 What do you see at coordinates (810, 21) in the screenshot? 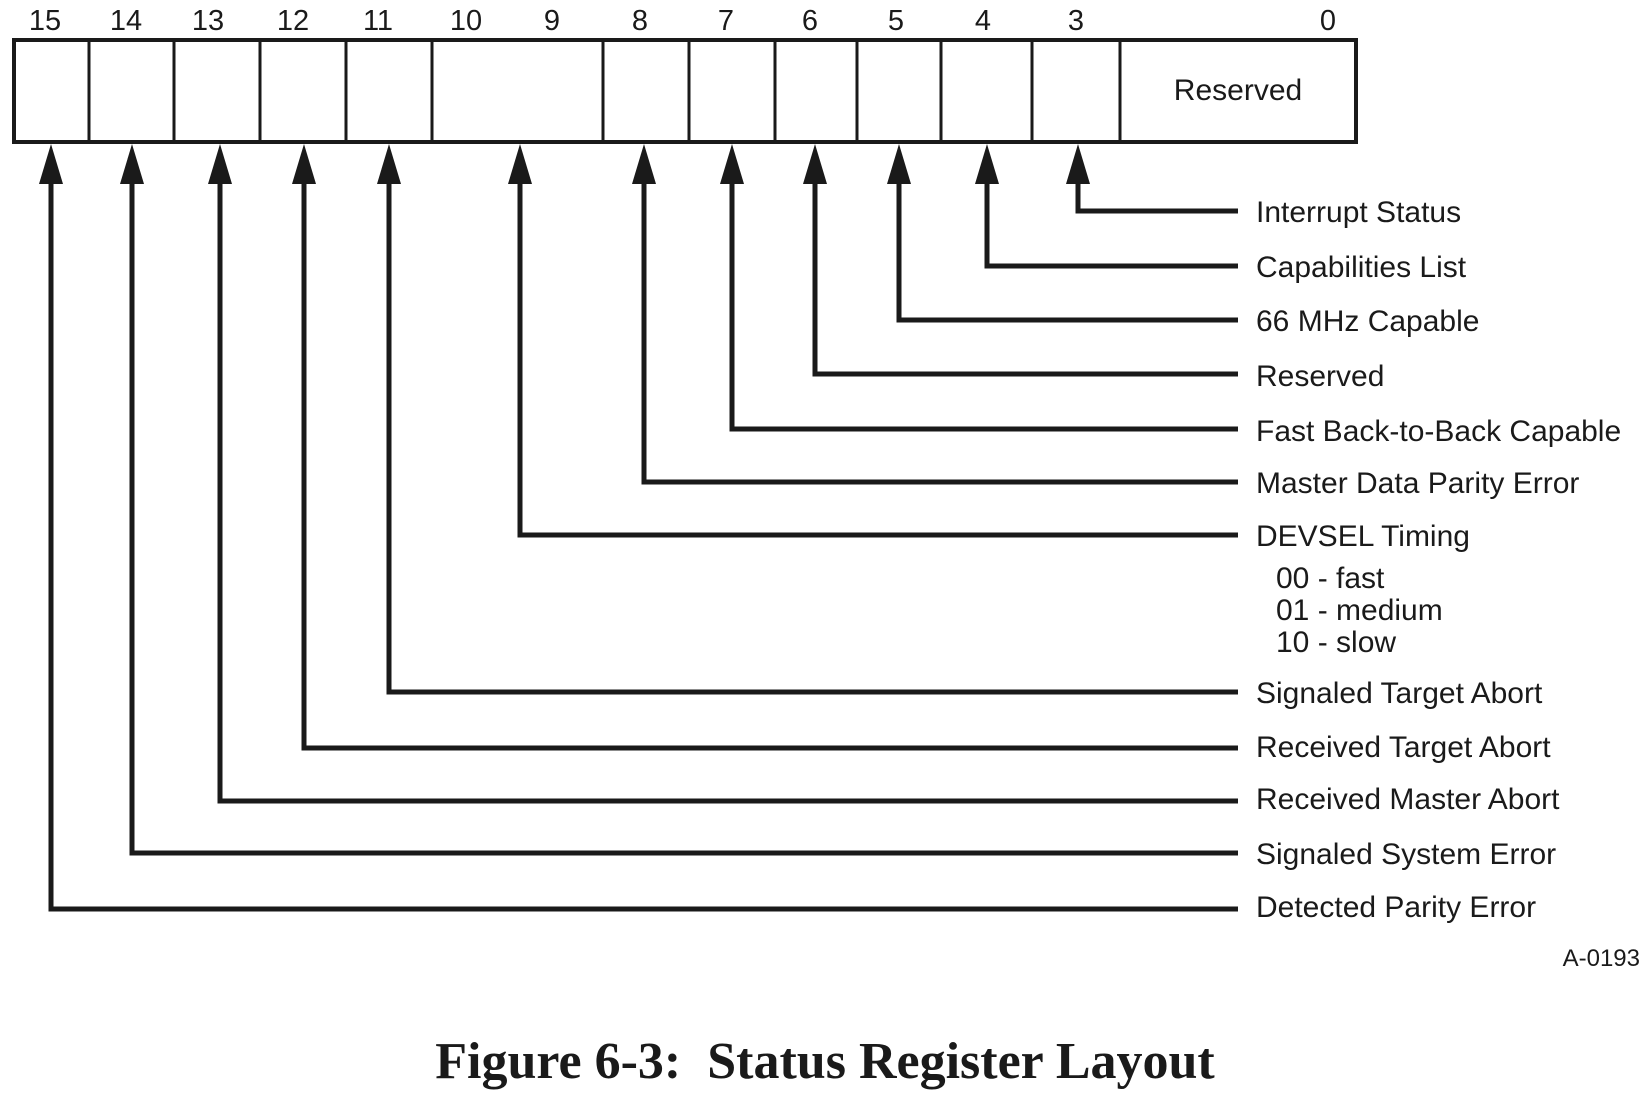
I see `bit-number-6: 6` at bounding box center [810, 21].